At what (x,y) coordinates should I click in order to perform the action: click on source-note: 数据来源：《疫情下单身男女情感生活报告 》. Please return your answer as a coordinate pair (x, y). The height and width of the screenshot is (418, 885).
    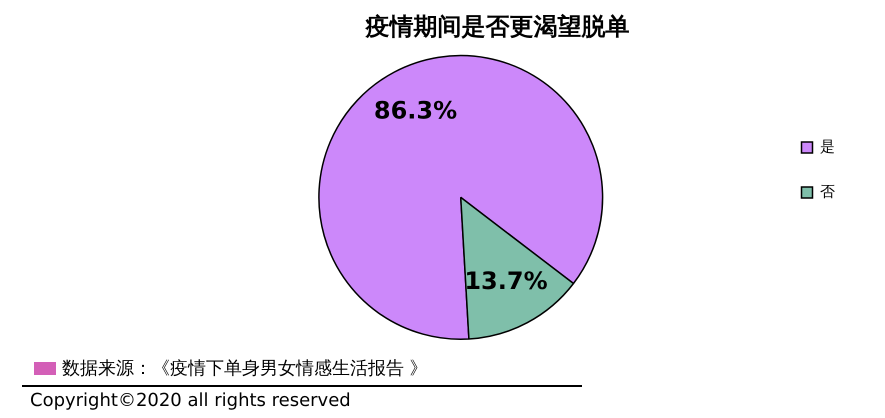
    Looking at the image, I should click on (245, 368).